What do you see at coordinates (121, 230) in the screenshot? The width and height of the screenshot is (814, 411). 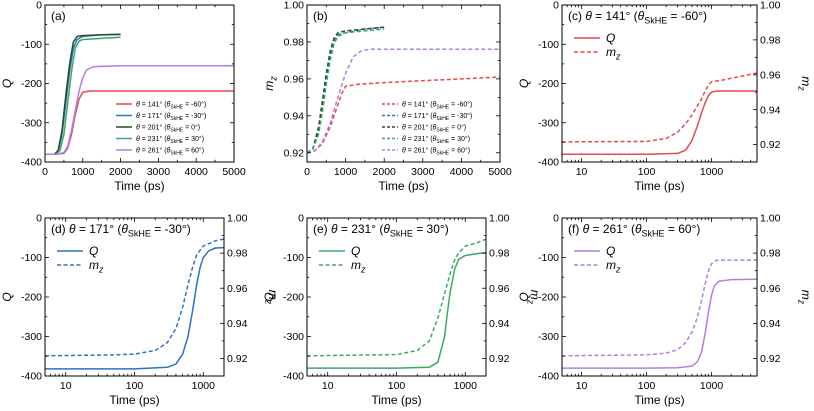 I see `panel-title: (d) θ = 171° (θSkHE​ = -30°)` at bounding box center [121, 230].